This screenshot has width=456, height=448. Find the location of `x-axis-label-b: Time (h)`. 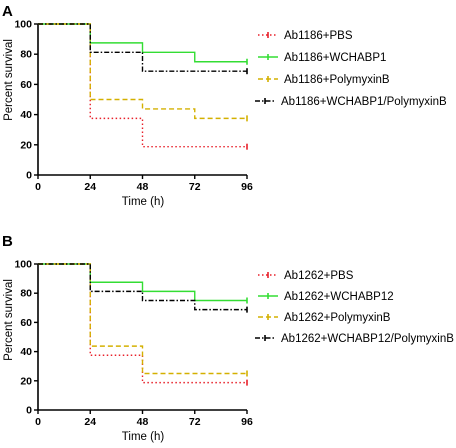

x-axis-label-b: Time (h) is located at coordinates (143, 437).